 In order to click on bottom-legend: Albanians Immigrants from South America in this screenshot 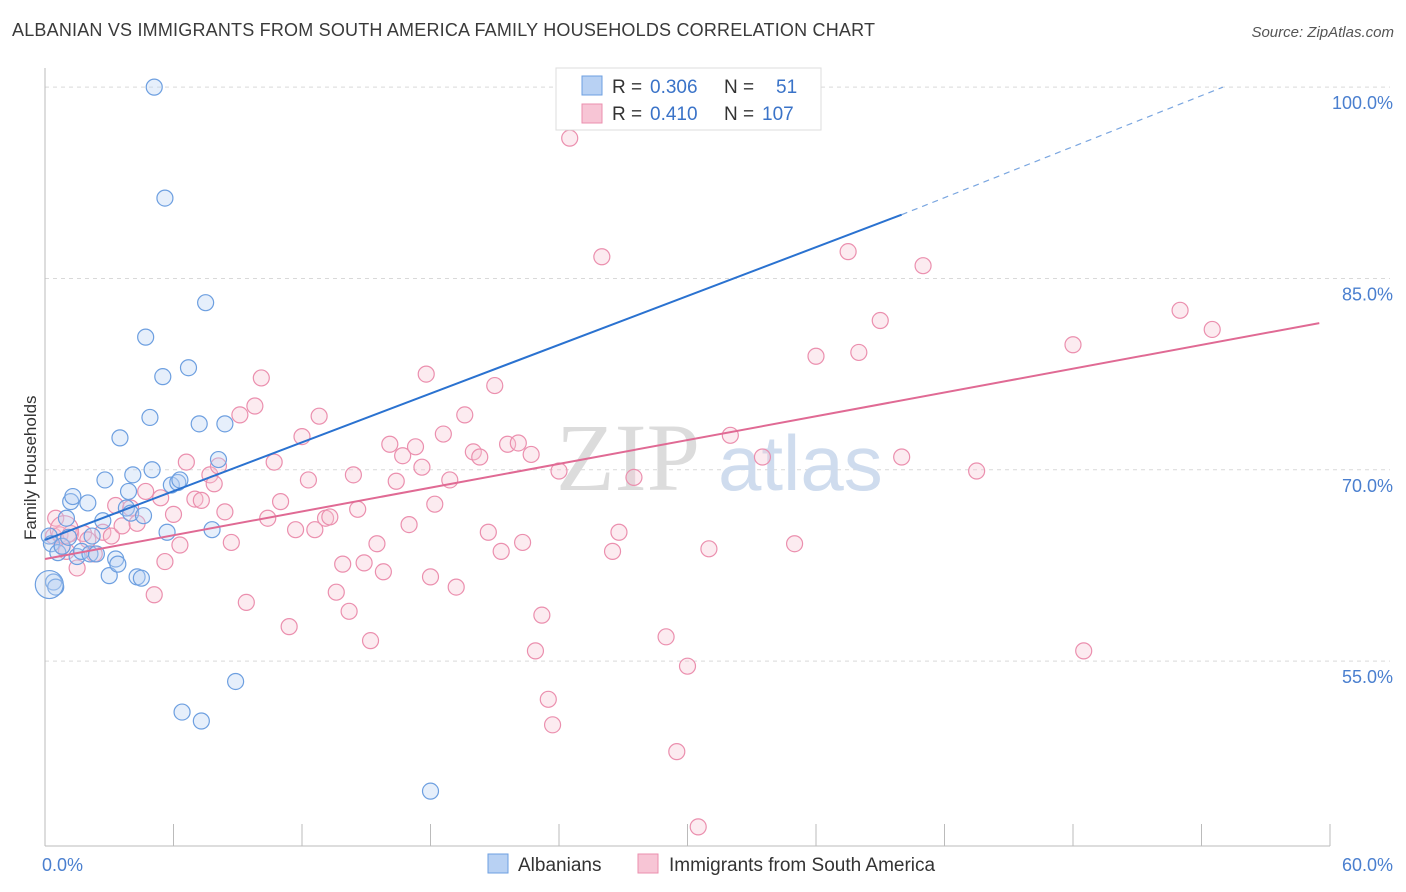, I will do `click(711, 864)`.